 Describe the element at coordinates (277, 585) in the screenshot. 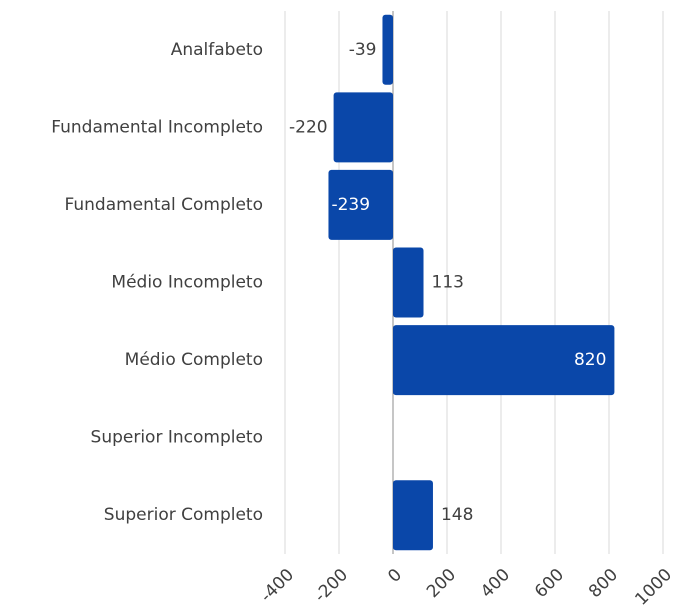

I see `x-tick-label: -400` at that location.